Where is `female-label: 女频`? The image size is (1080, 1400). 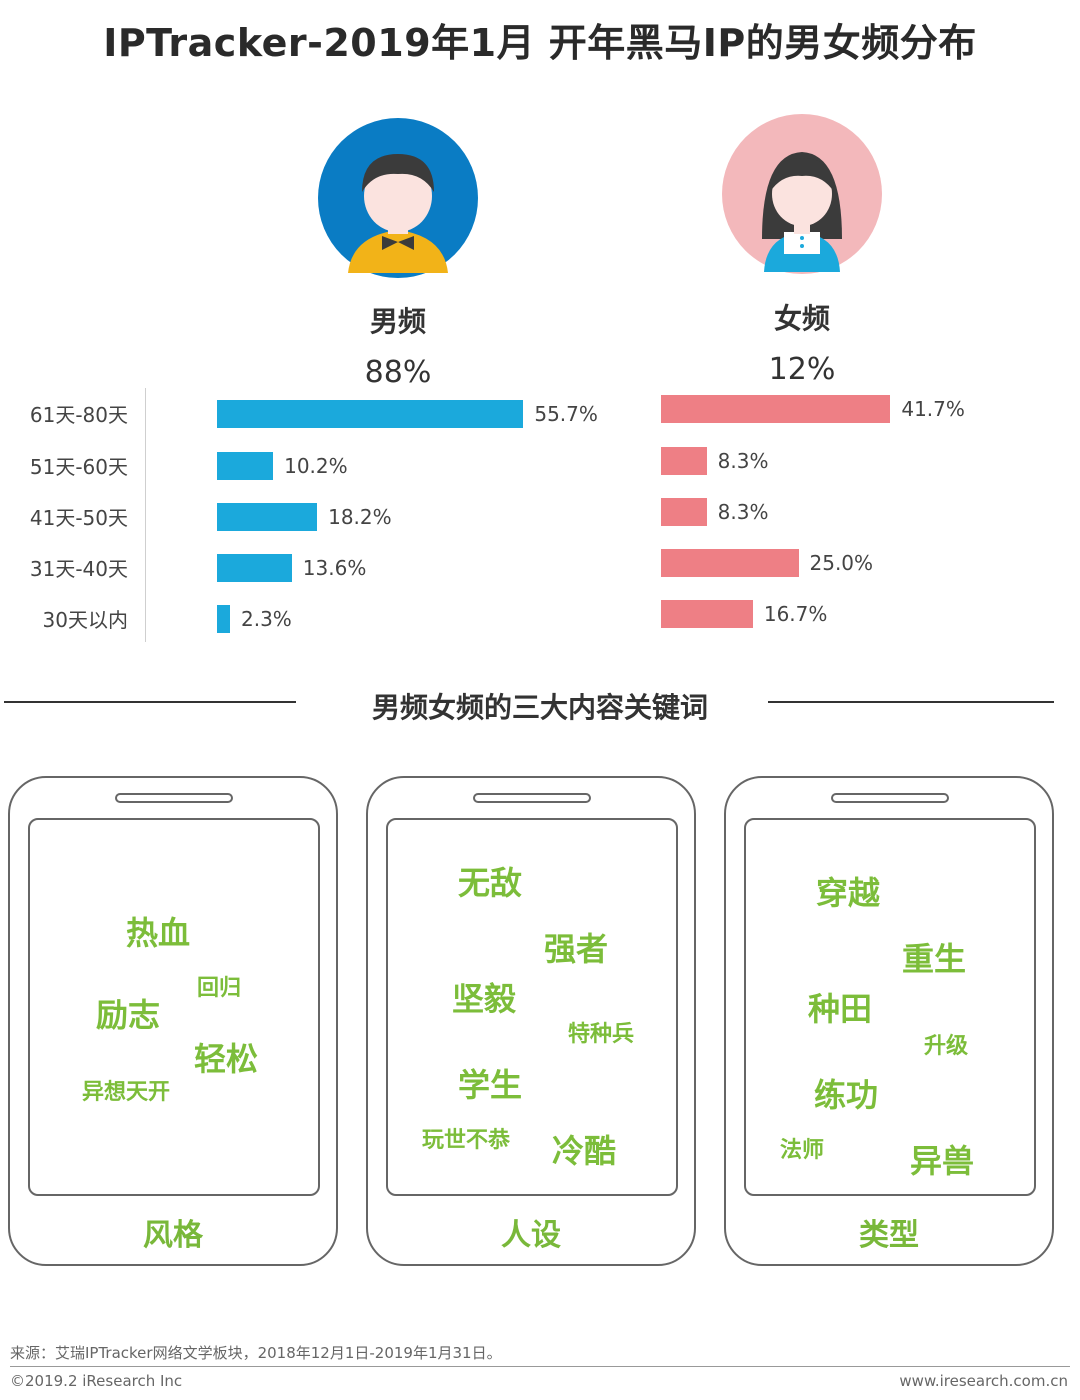 female-label: 女频 is located at coordinates (801, 318).